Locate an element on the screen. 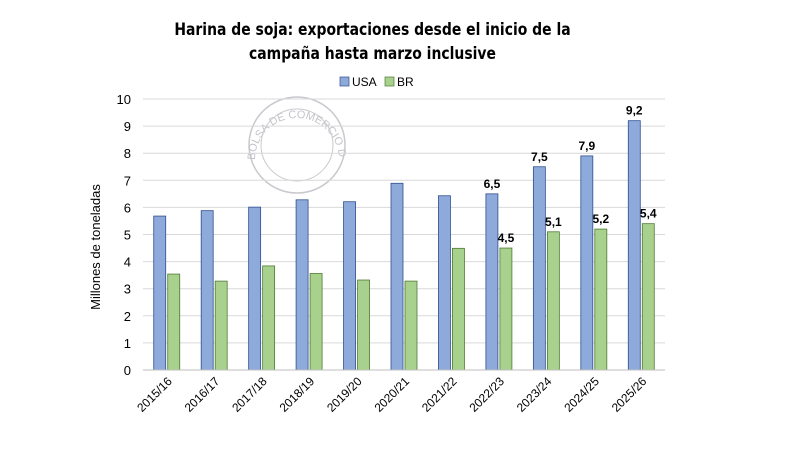  data-label: 6,5 is located at coordinates (492, 184).